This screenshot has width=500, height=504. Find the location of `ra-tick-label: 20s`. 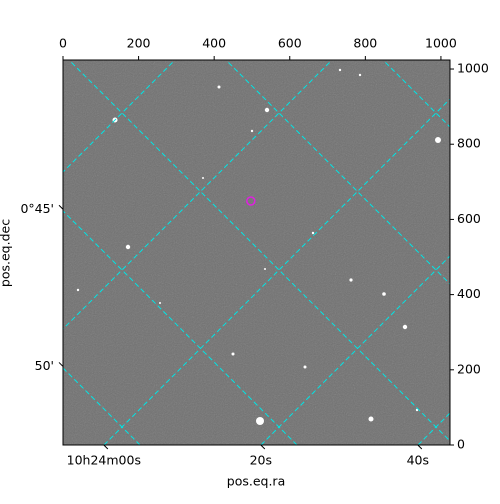

ra-tick-label: 20s is located at coordinates (261, 460).